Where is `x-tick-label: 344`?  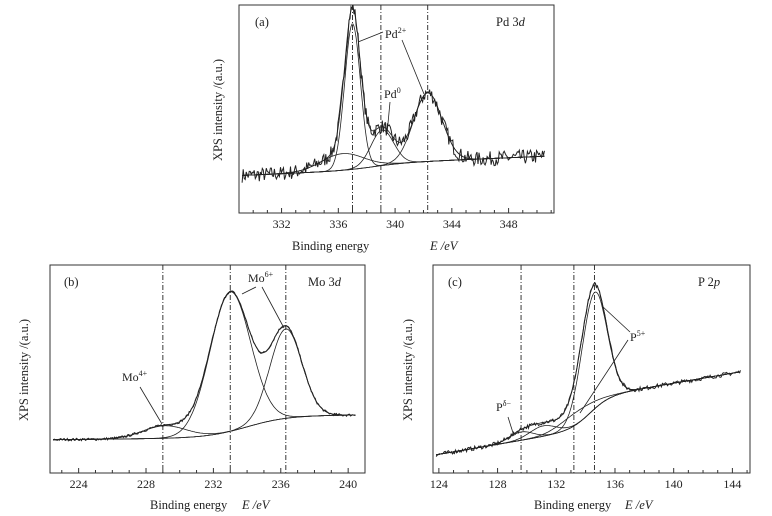 x-tick-label: 344 is located at coordinates (452, 224).